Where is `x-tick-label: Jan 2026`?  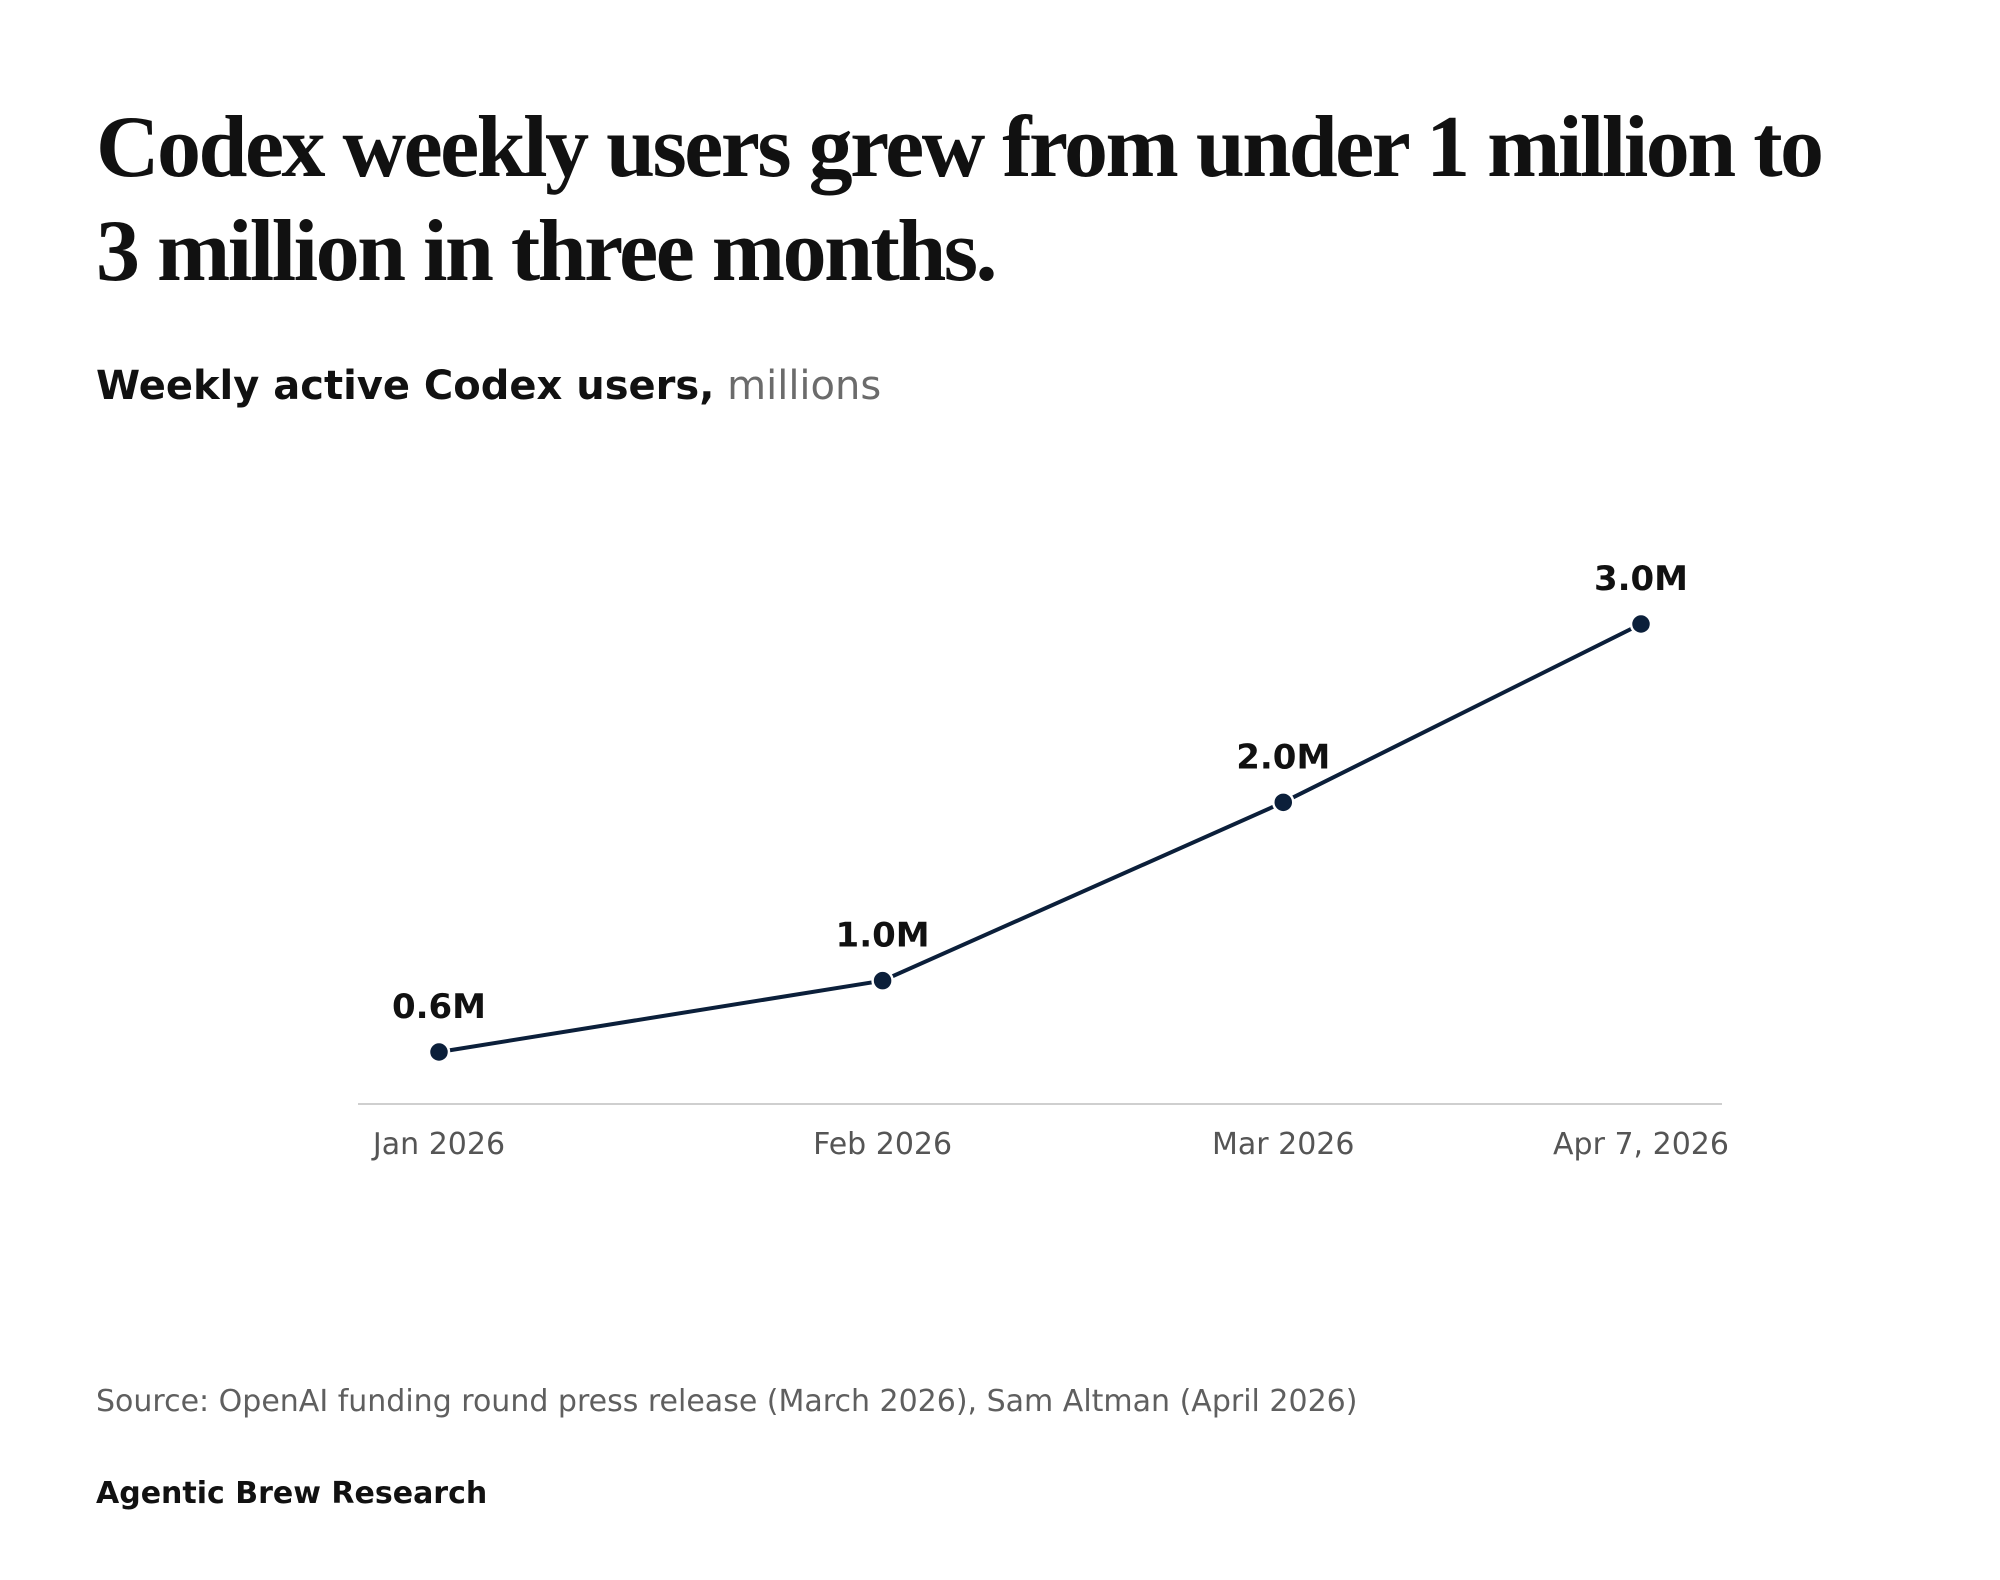
x-tick-label: Jan 2026 is located at coordinates (438, 1144).